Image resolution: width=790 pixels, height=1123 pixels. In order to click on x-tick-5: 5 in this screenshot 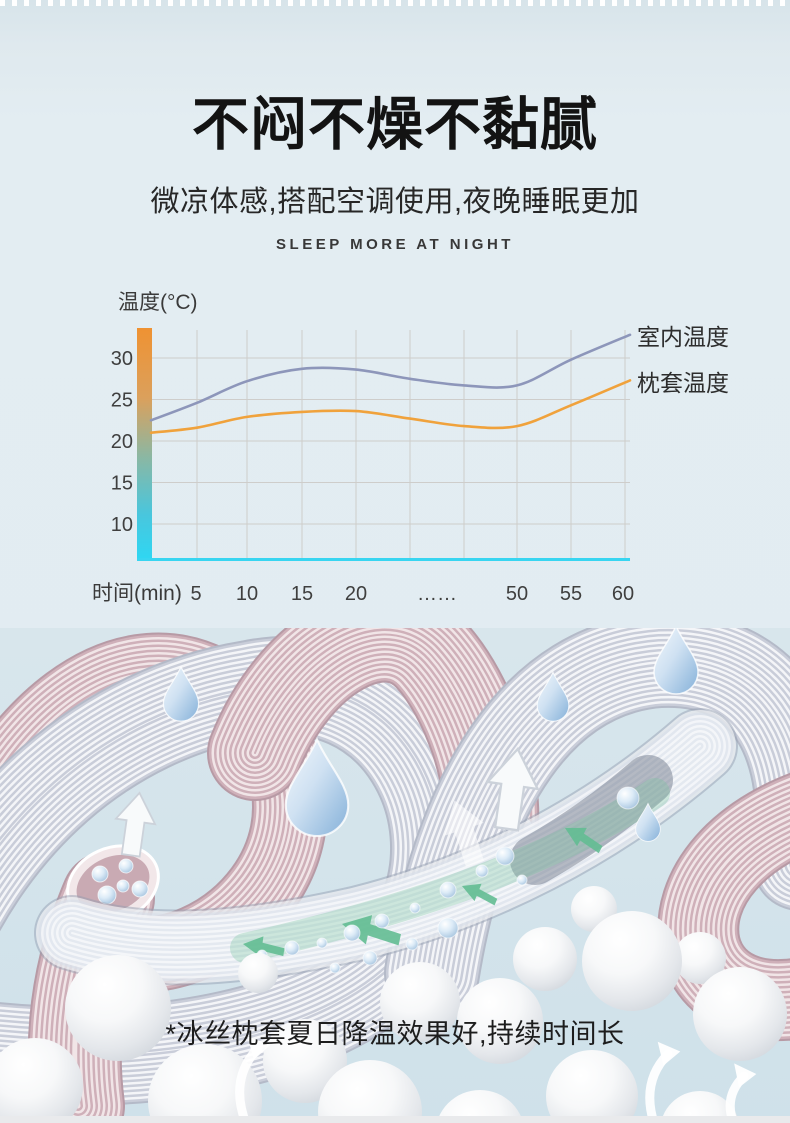, I will do `click(195, 594)`.